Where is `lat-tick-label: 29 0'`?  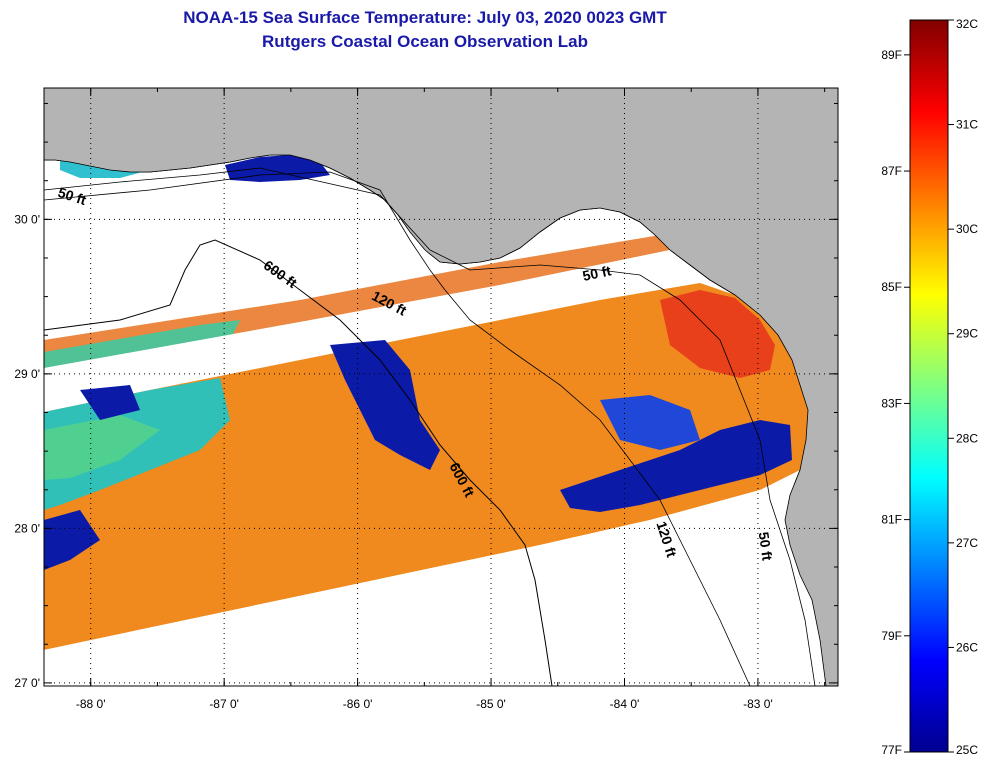
lat-tick-label: 29 0' is located at coordinates (27, 374).